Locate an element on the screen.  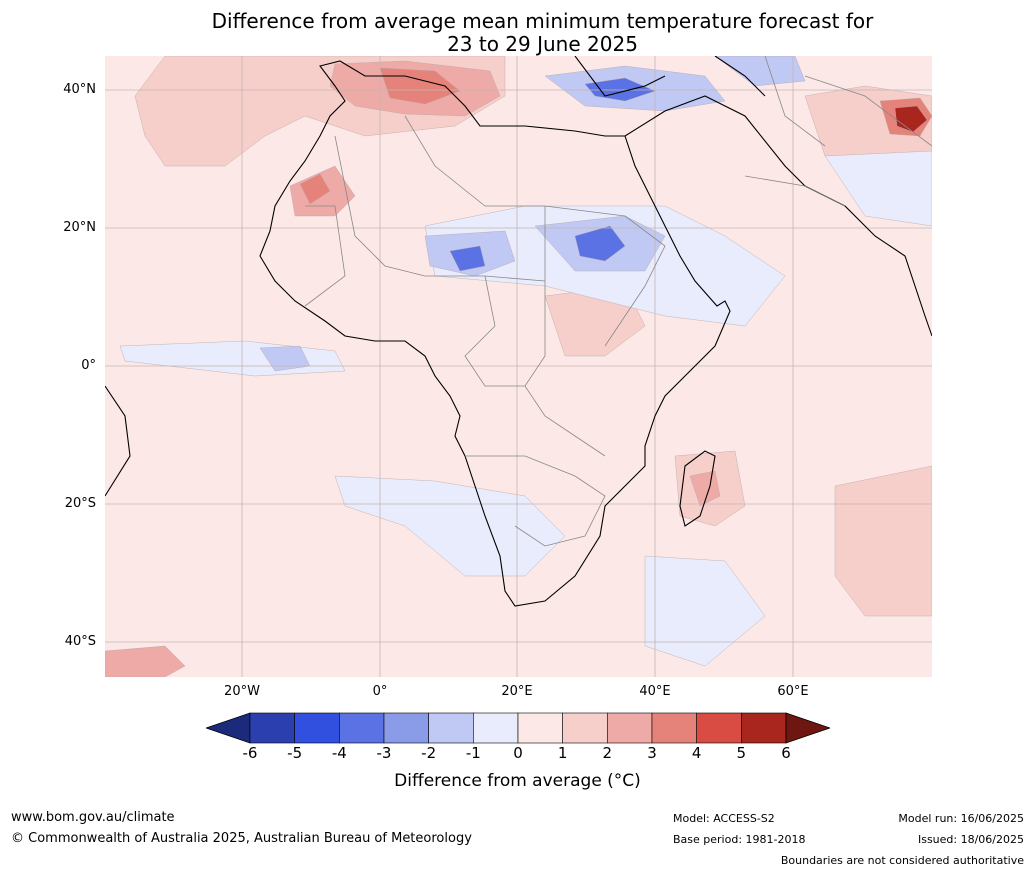
lon-label-40e: 40°E is located at coordinates (655, 691).